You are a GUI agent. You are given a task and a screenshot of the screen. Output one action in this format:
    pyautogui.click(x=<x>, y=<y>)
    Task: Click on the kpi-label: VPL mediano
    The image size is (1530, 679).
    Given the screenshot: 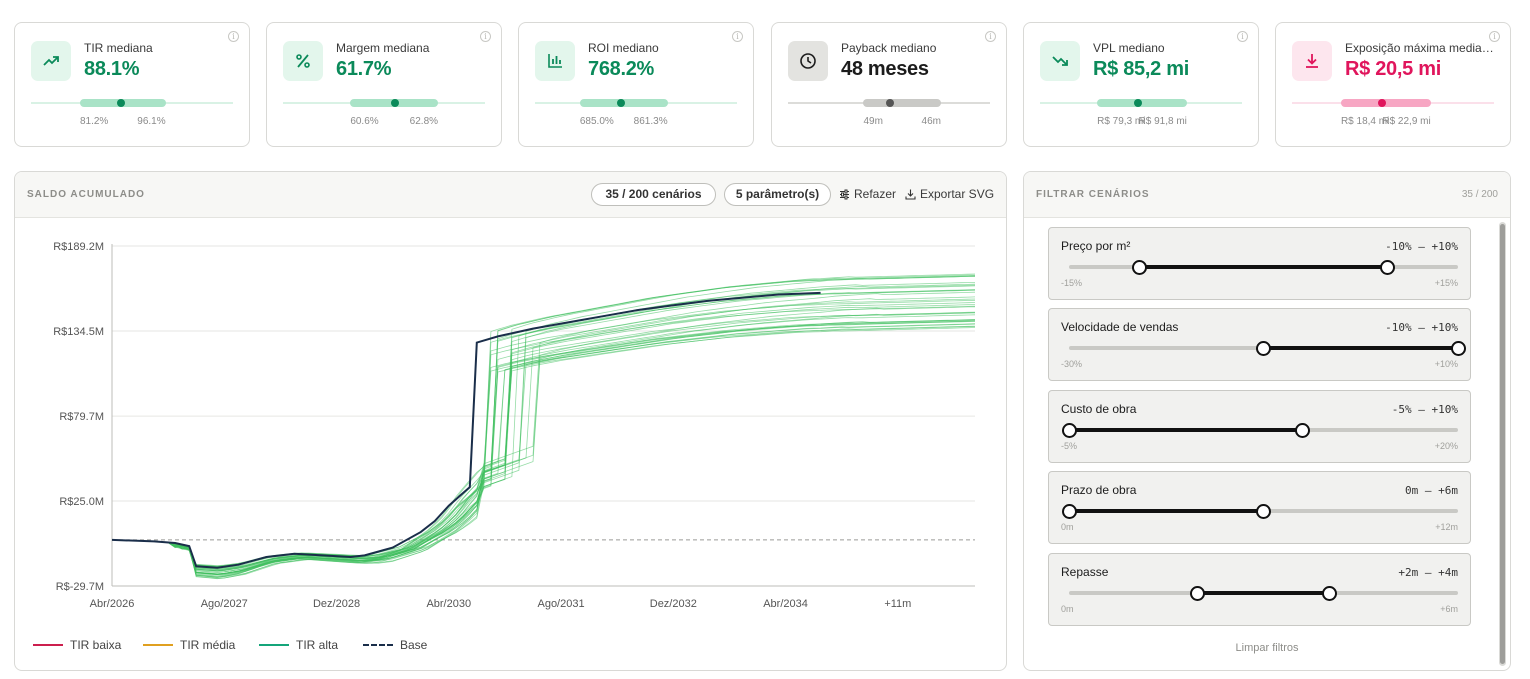 What is the action you would take?
    pyautogui.click(x=1129, y=48)
    